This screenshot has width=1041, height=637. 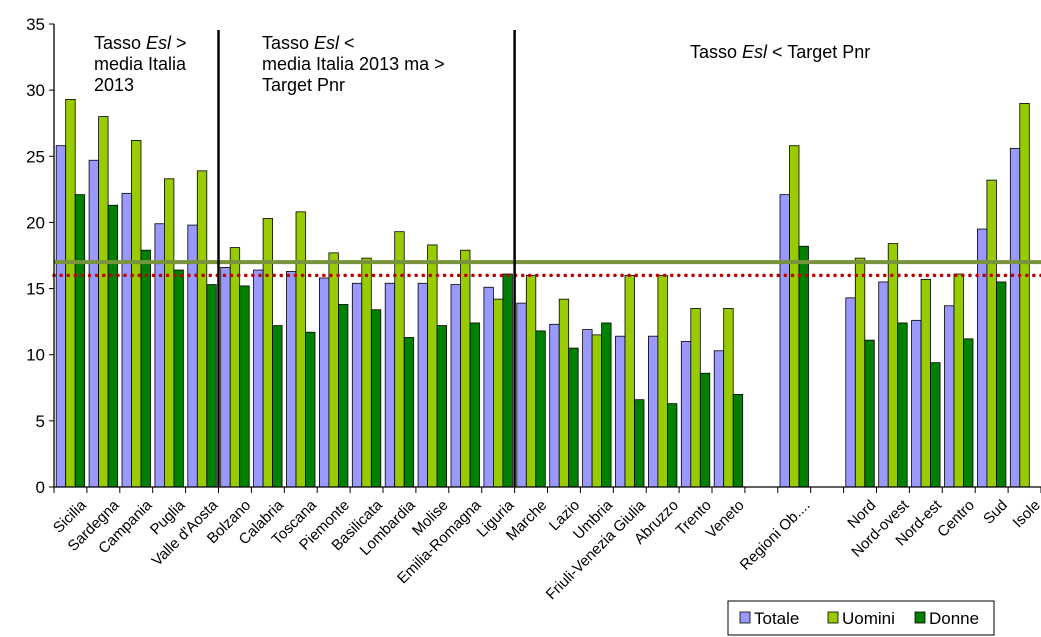 What do you see at coordinates (61, 316) in the screenshot?
I see `bar-totale-sicilia` at bounding box center [61, 316].